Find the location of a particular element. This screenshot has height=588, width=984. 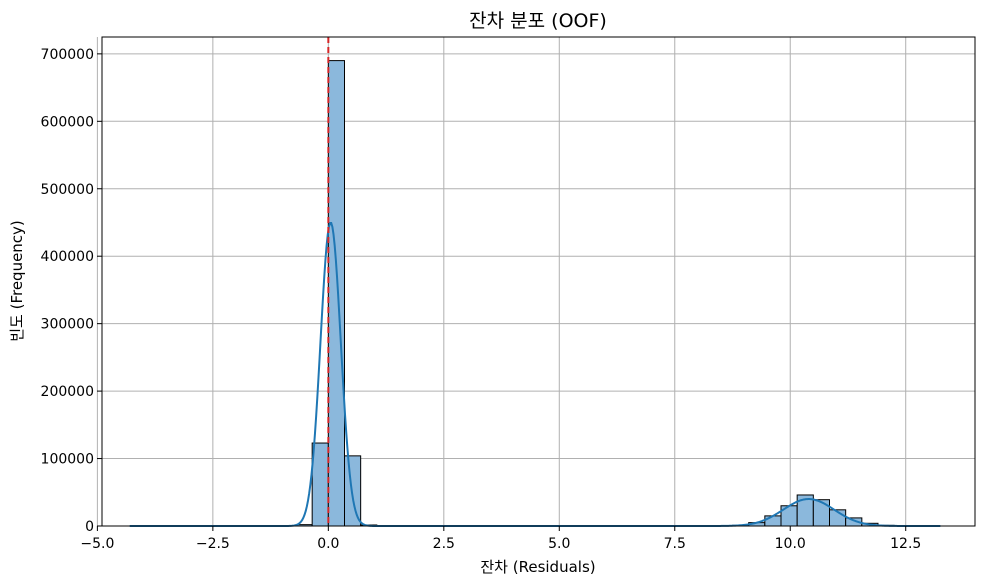

y-tick-label: 600000 is located at coordinates (67, 122).